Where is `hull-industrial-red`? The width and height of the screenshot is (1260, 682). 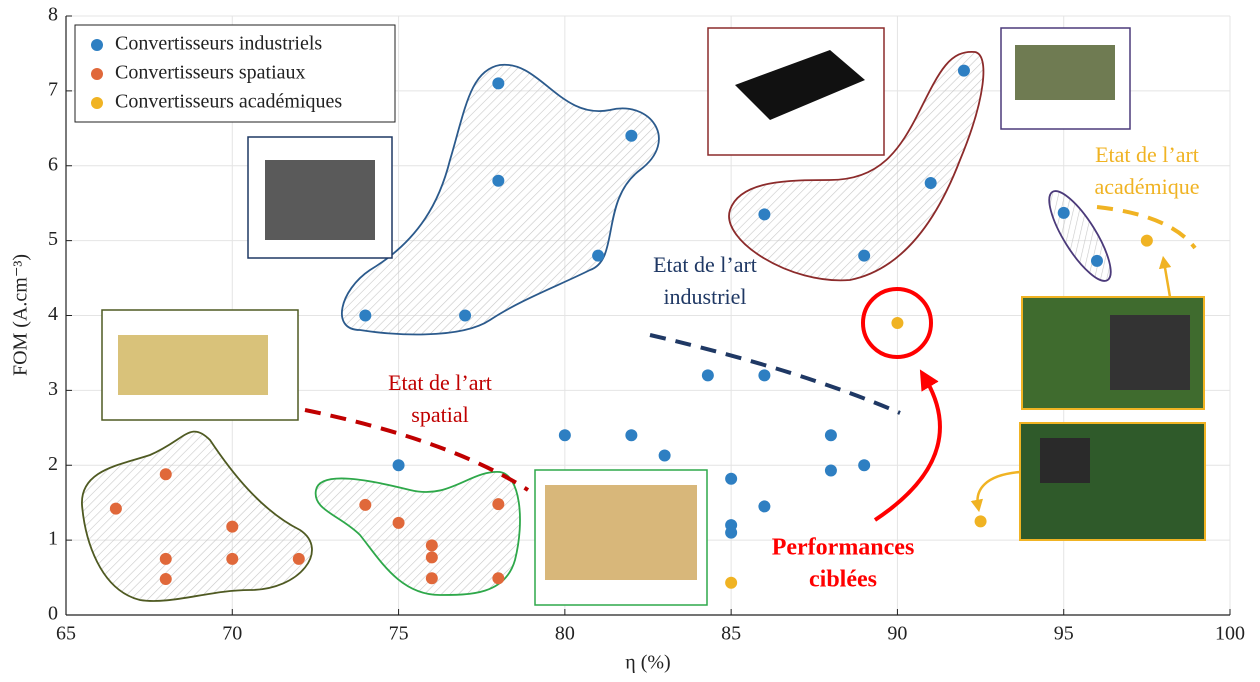
hull-industrial-red is located at coordinates (856, 166).